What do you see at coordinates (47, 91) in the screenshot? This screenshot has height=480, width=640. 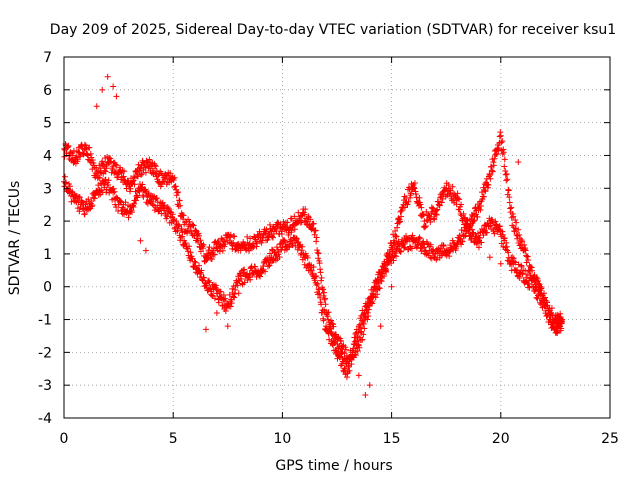 I see `y-tick-label: 6` at bounding box center [47, 91].